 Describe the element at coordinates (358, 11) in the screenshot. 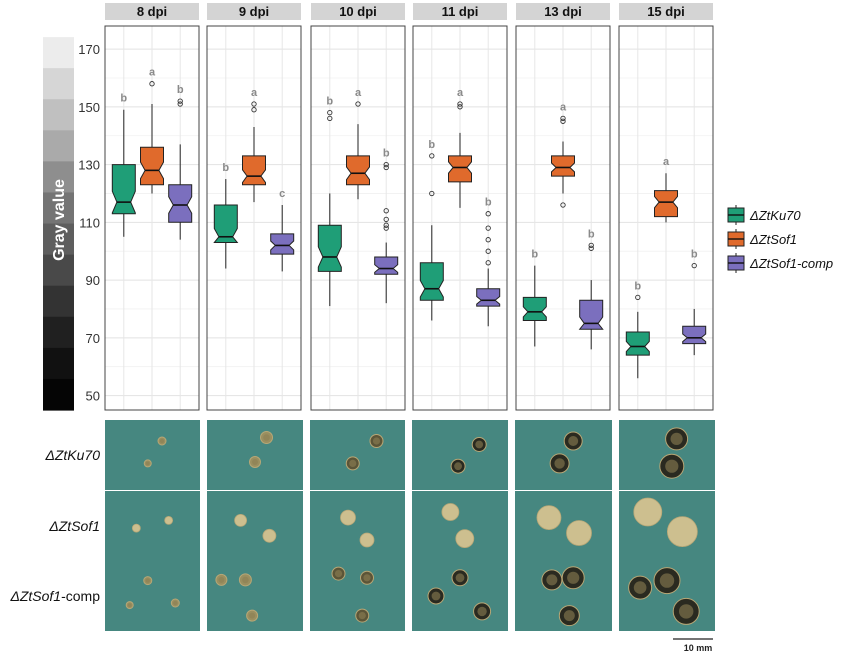

I see `panel-strip-label: 10 dpi` at that location.